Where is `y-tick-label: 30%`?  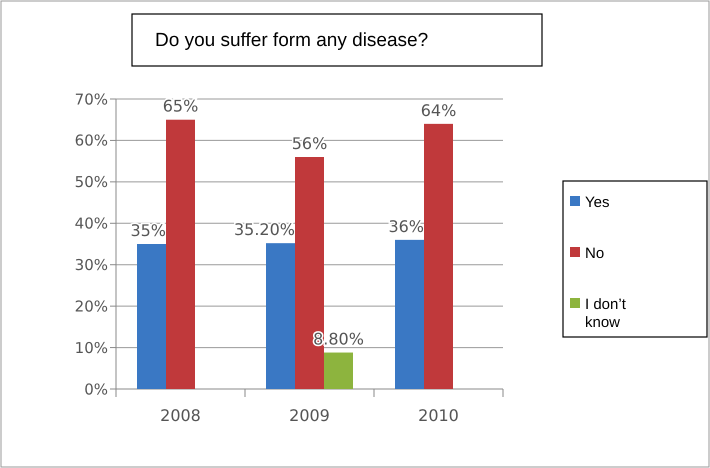 y-tick-label: 30% is located at coordinates (91, 265).